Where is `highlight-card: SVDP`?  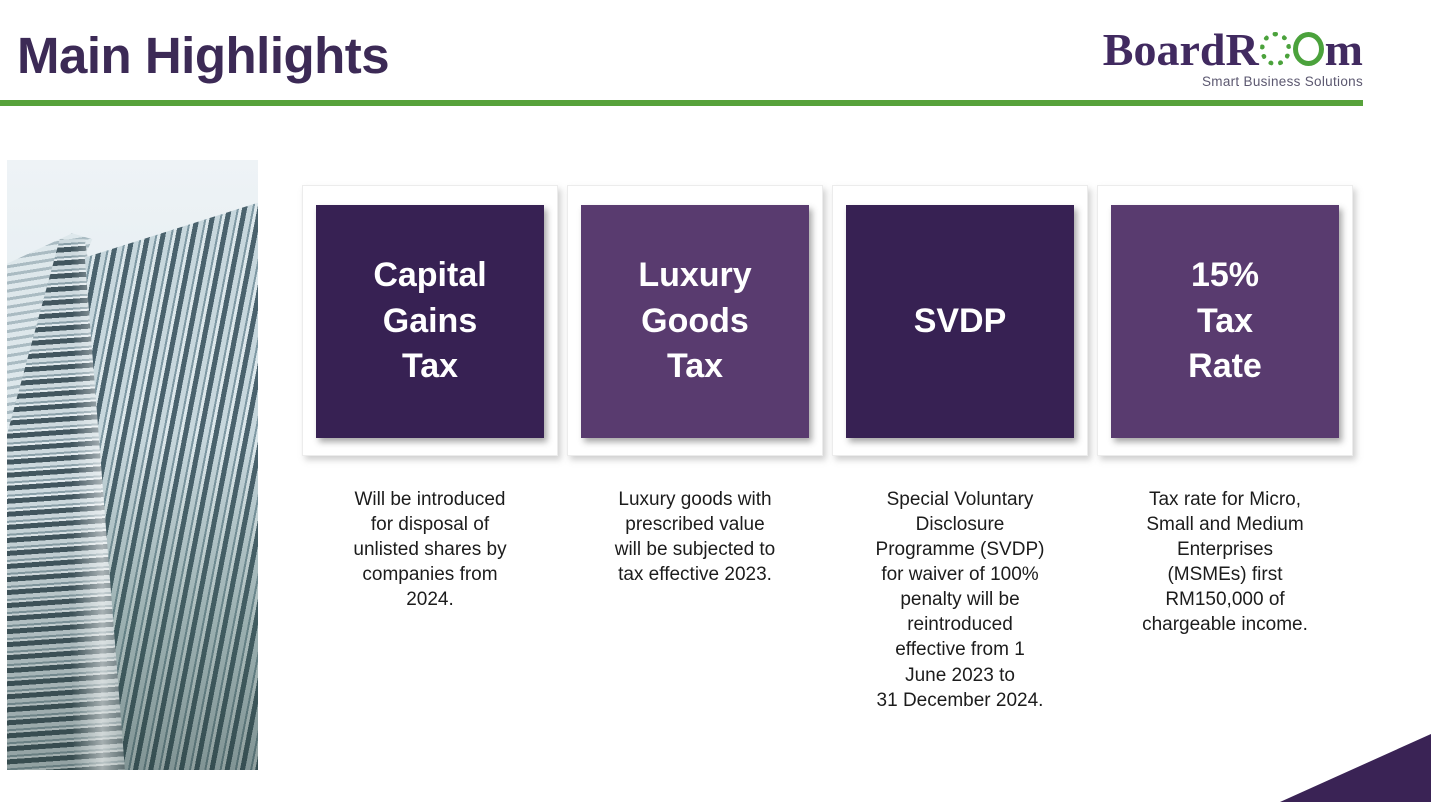
highlight-card: SVDP is located at coordinates (960, 320).